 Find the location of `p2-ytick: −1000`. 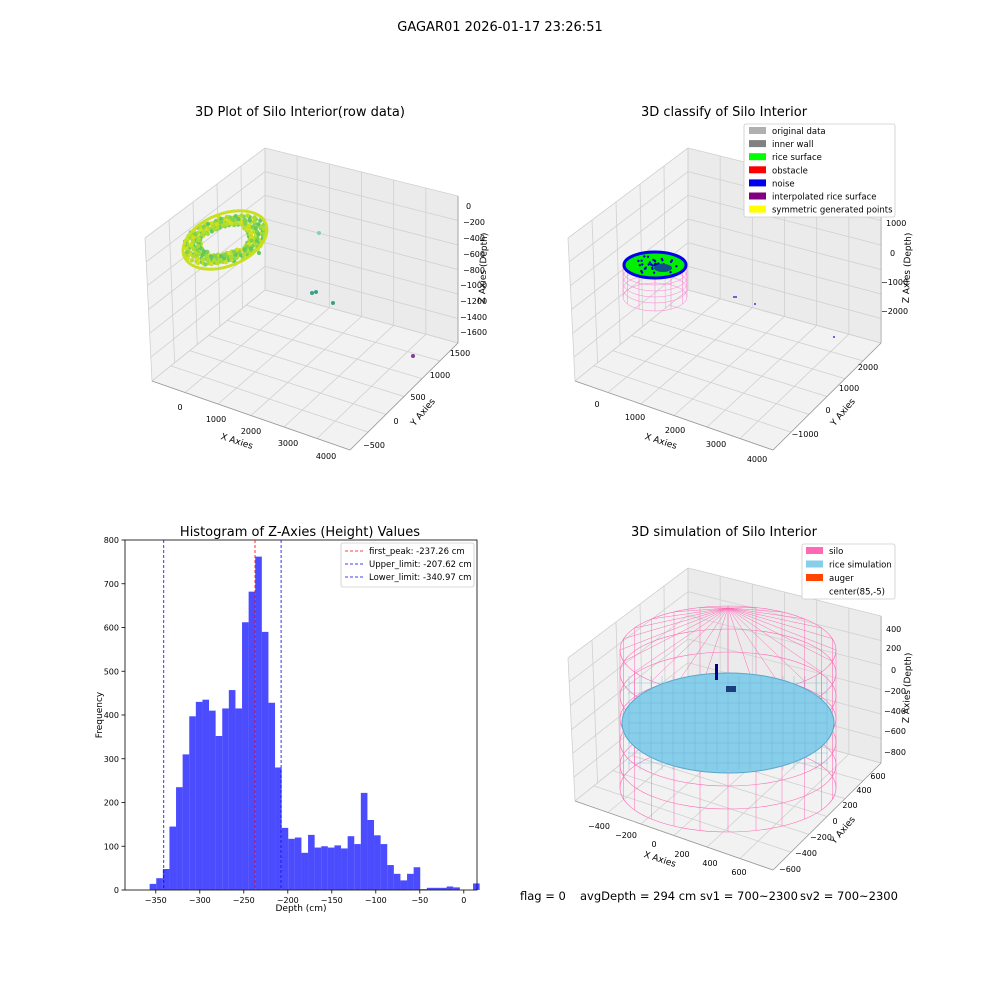

p2-ytick: −1000 is located at coordinates (804, 434).